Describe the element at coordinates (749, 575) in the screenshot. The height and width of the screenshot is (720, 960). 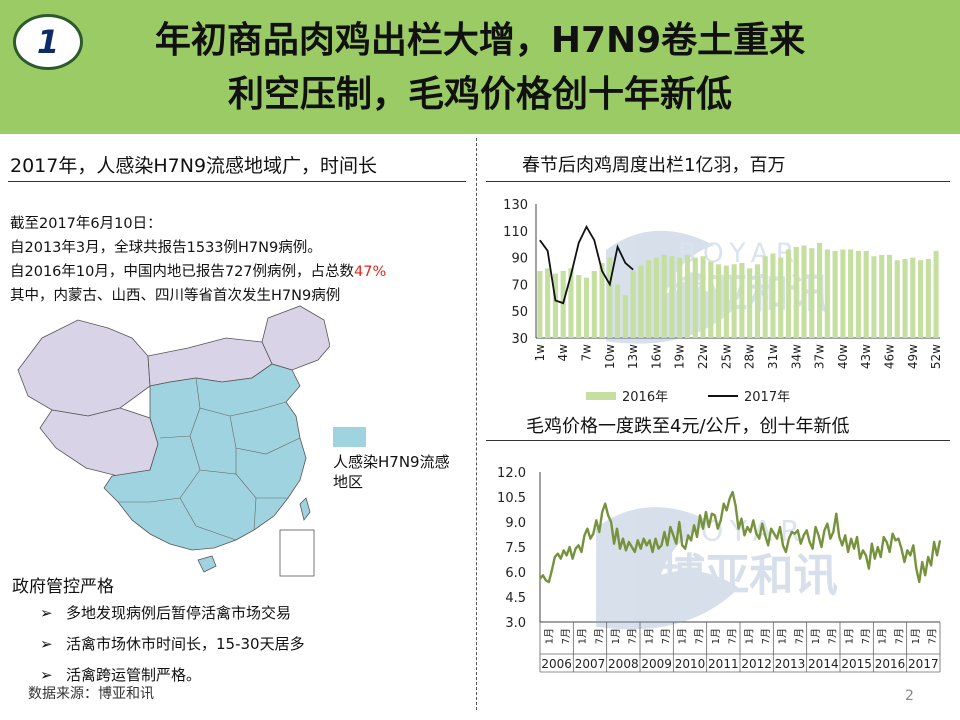
I see `watermark-chinese: 博亚和讯` at that location.